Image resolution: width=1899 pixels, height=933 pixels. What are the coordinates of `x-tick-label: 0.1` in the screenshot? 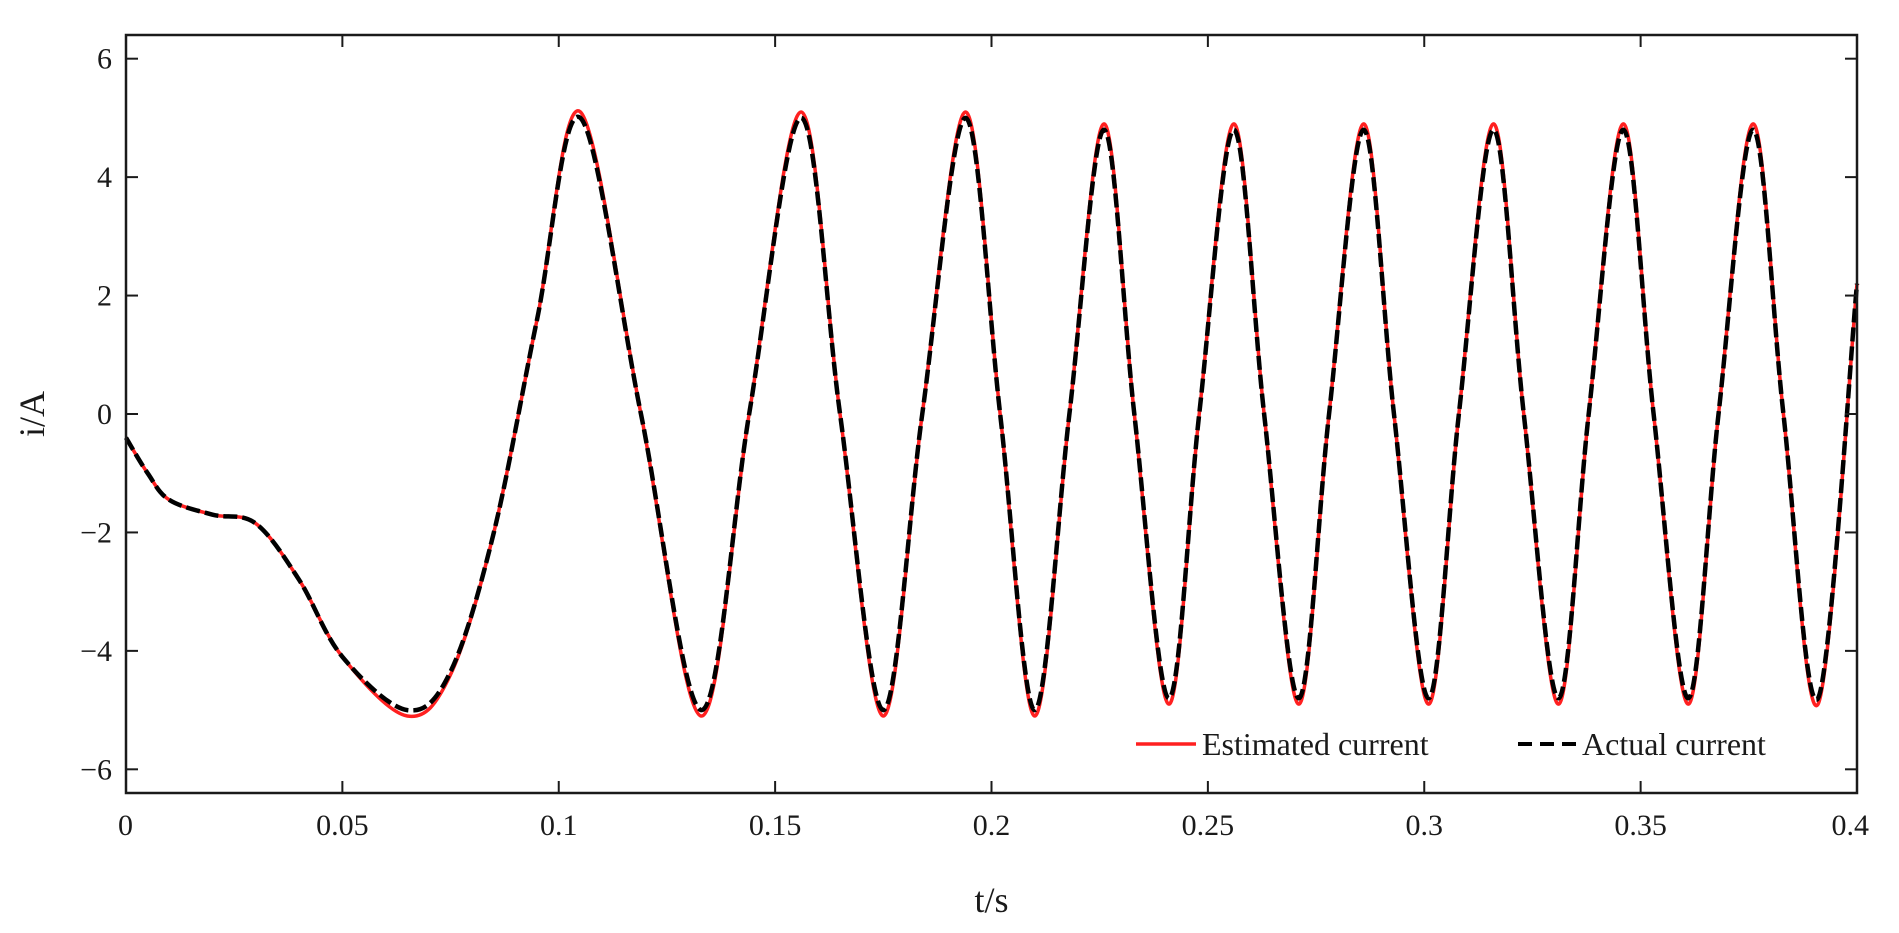 It's located at (559, 825).